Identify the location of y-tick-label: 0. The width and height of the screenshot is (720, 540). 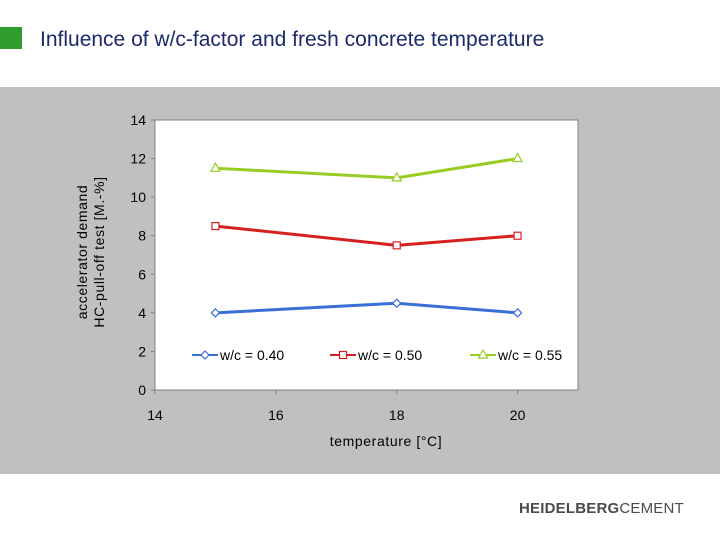
(142, 390).